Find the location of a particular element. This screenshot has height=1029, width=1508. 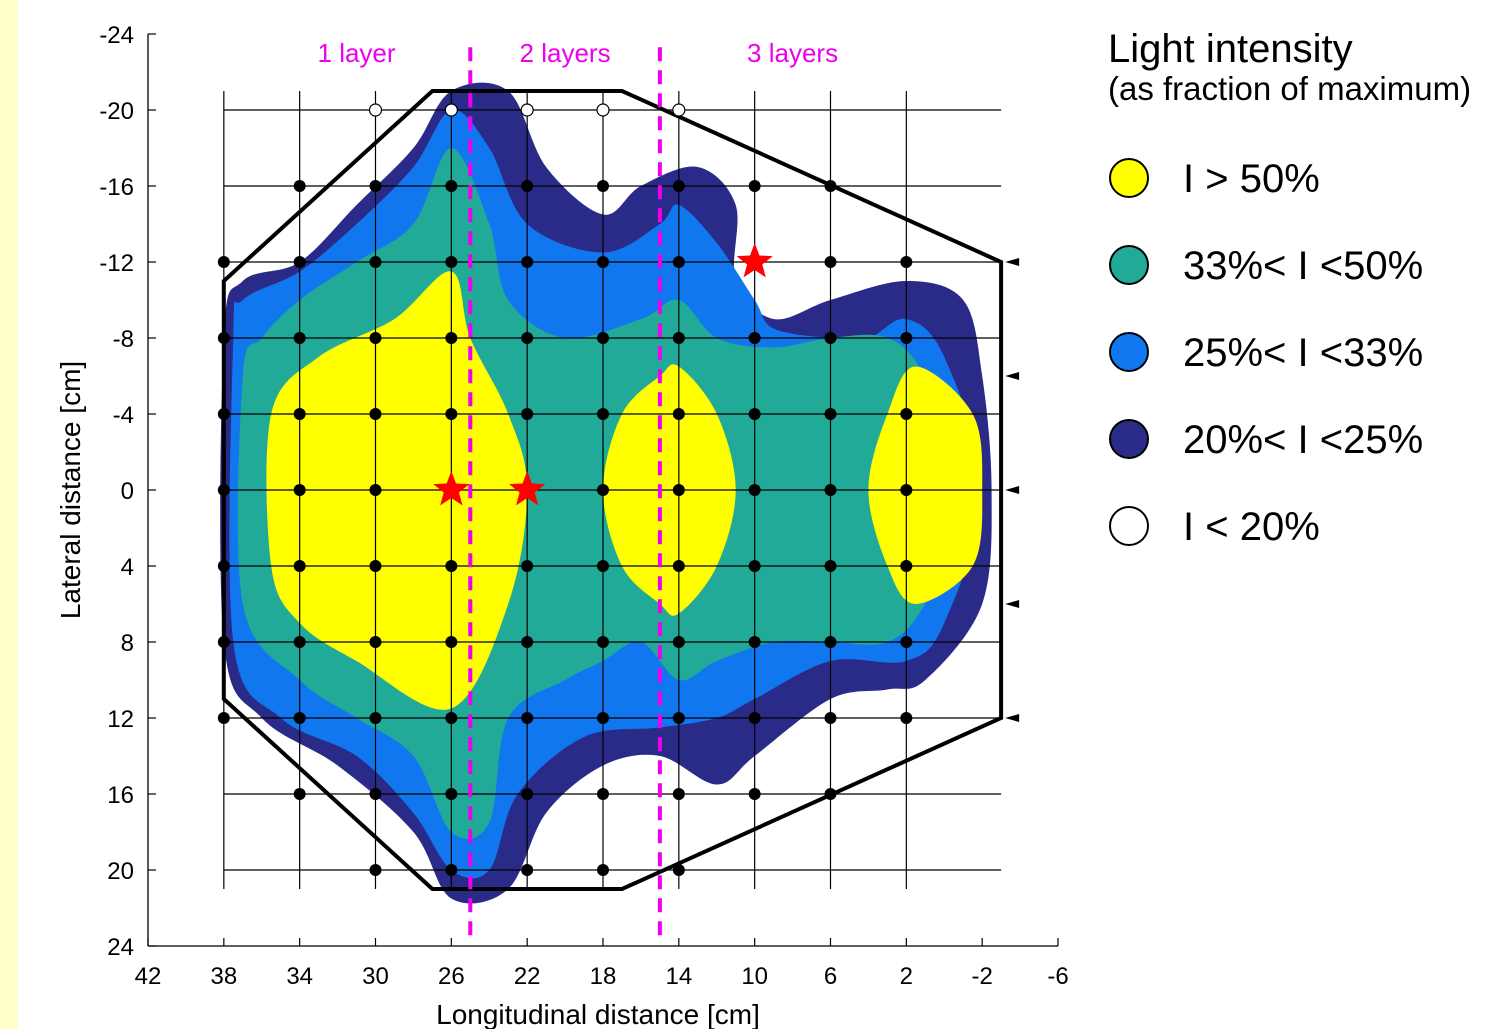

y-tick-label: -16 is located at coordinates (116, 187).